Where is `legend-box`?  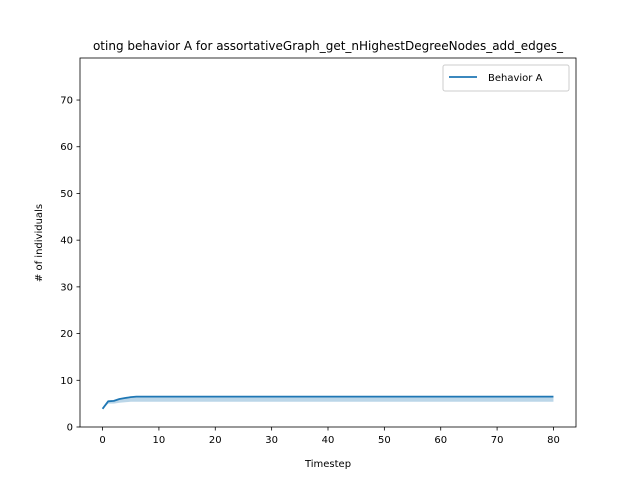 legend-box is located at coordinates (506, 78).